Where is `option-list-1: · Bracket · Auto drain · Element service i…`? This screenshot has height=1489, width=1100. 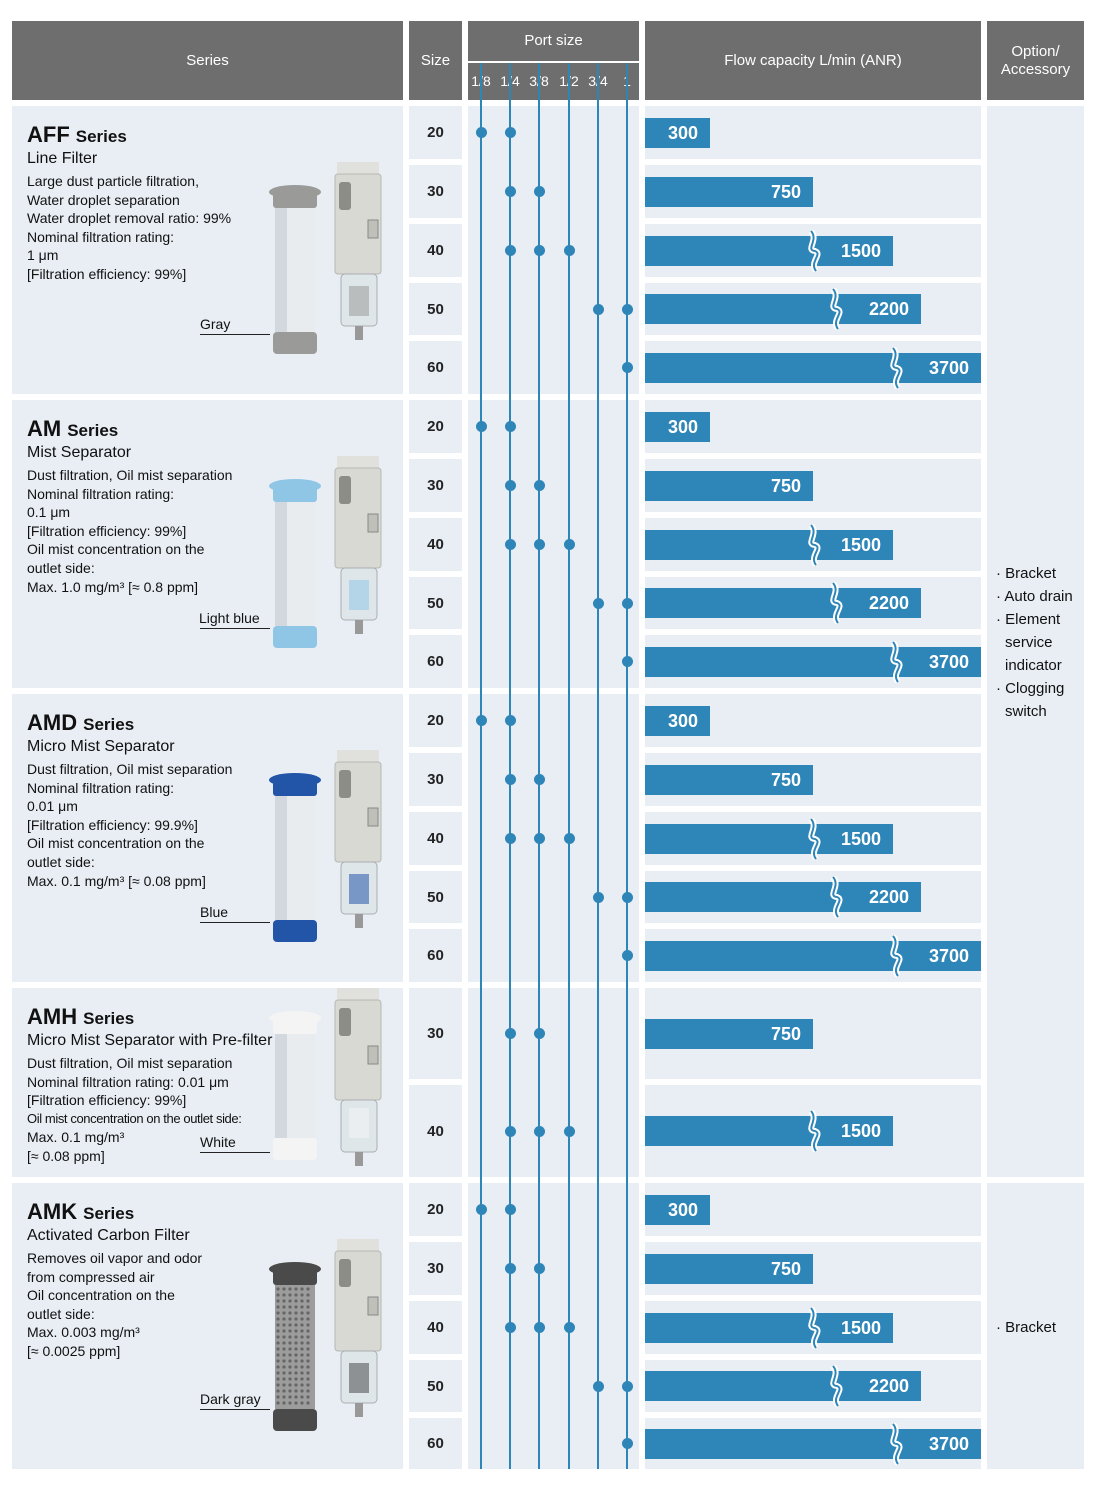
option-list-1: · Bracket · Auto drain · Element service i… is located at coordinates (1036, 642).